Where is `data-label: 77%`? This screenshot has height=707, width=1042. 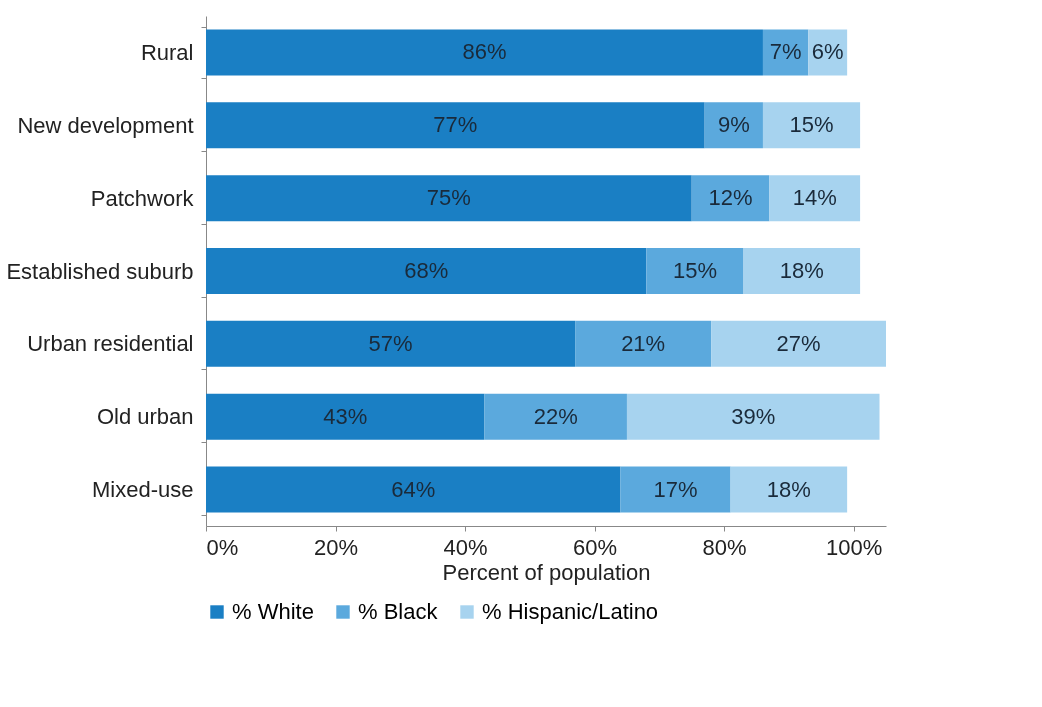 data-label: 77% is located at coordinates (455, 125).